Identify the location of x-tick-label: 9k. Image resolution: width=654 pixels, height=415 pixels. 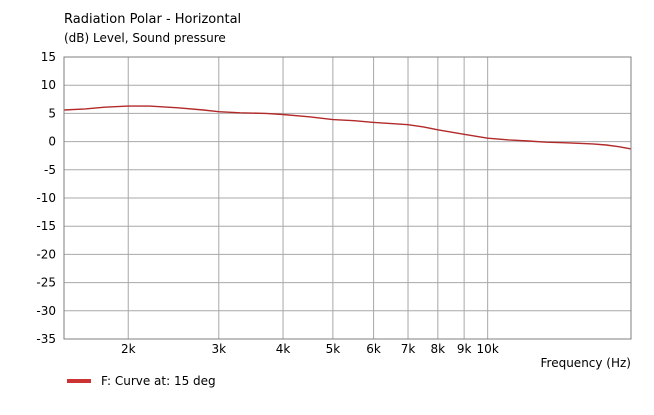
(464, 349).